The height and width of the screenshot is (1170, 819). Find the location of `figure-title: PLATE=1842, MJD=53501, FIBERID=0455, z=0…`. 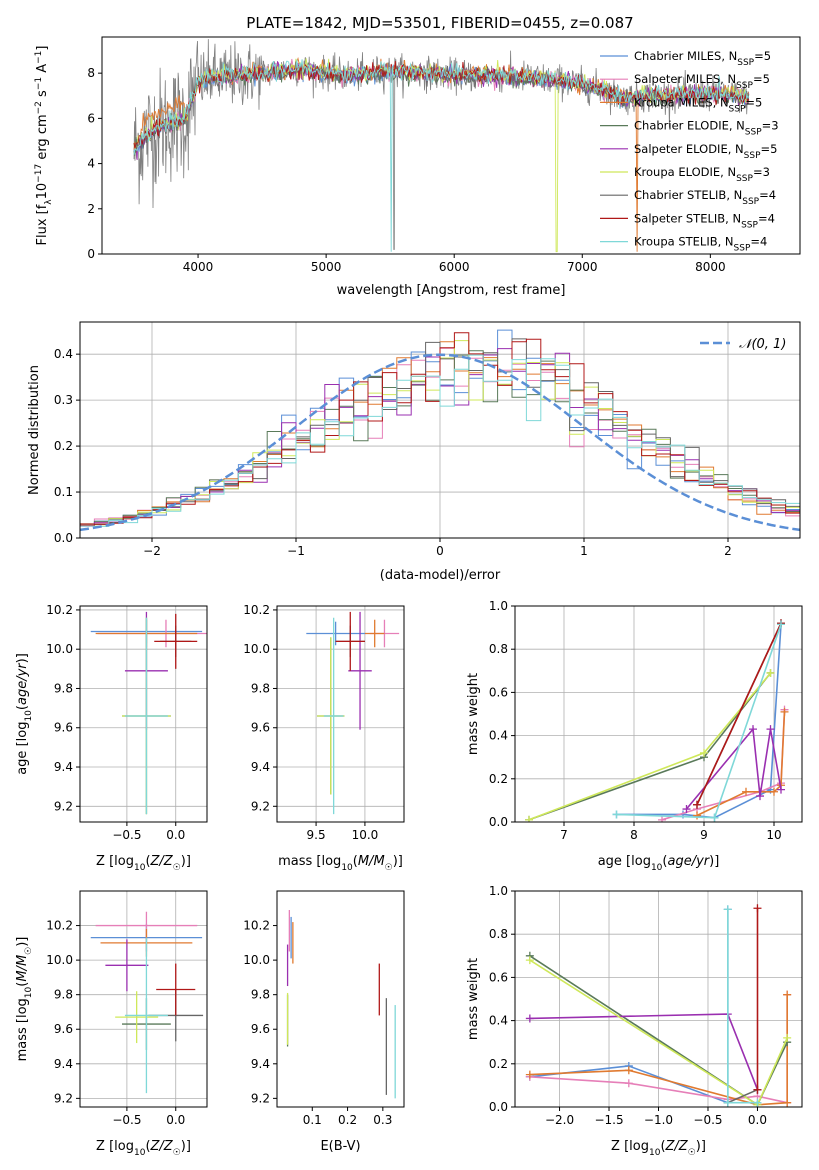

figure-title: PLATE=1842, MJD=53501, FIBERID=0455, z=0… is located at coordinates (439, 23).